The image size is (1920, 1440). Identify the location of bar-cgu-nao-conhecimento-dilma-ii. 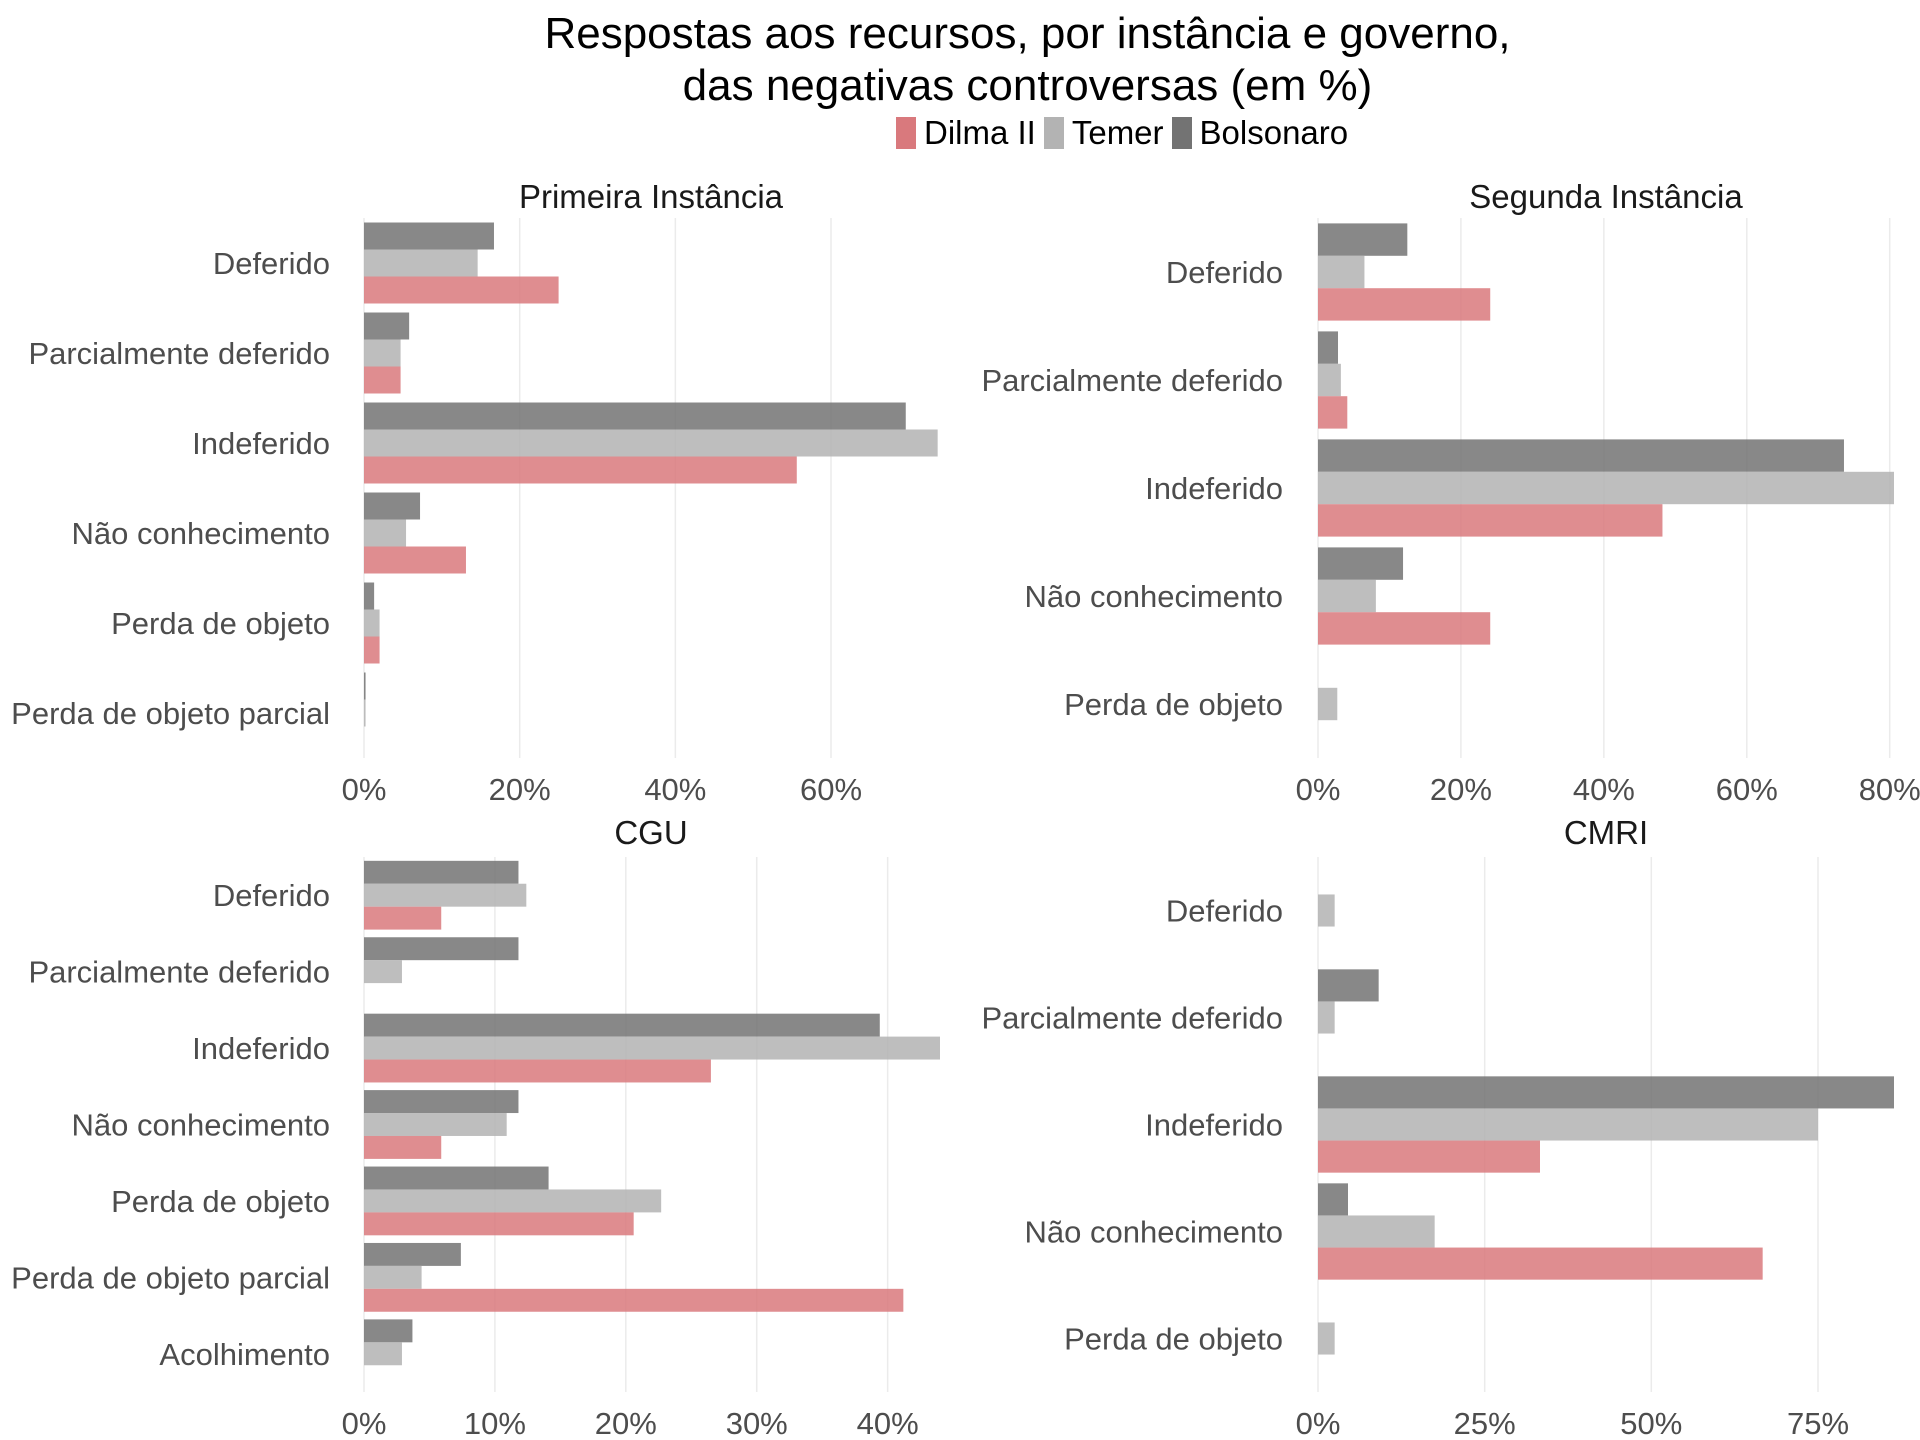
(403, 1147).